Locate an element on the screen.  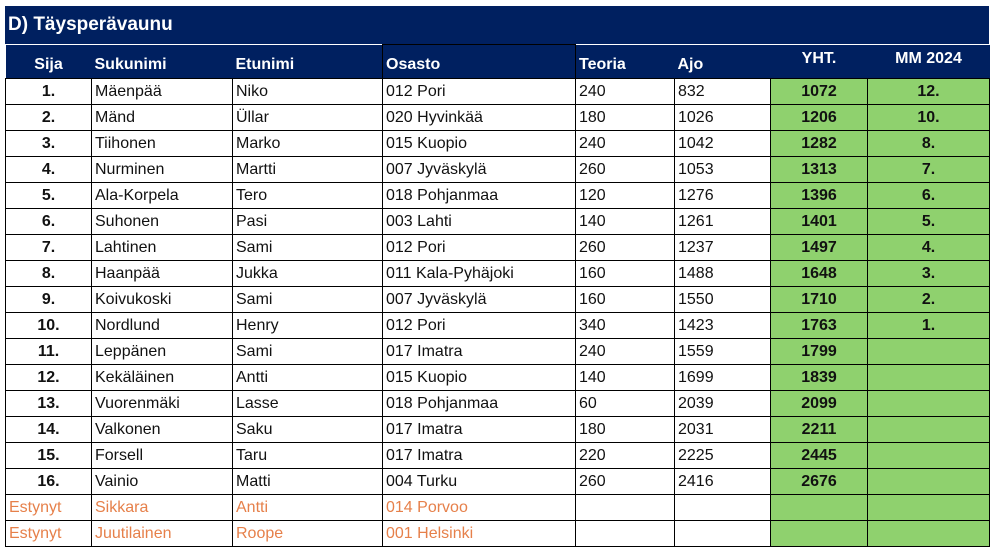
cell-sija: 15. is located at coordinates (48, 455).